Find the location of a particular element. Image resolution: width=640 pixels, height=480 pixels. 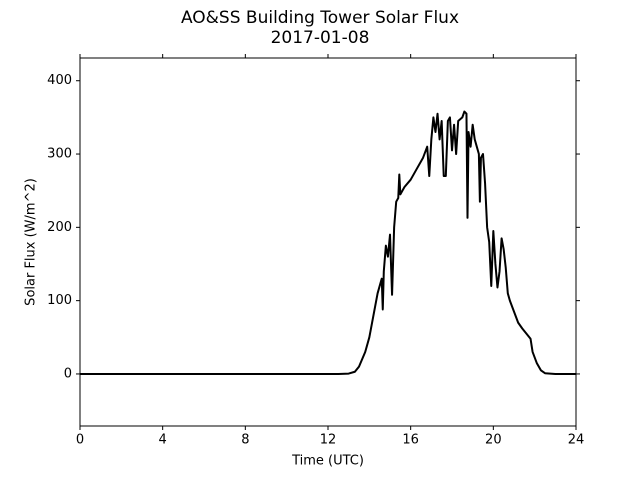

x-axis-label: Time (UTC) is located at coordinates (327, 461).